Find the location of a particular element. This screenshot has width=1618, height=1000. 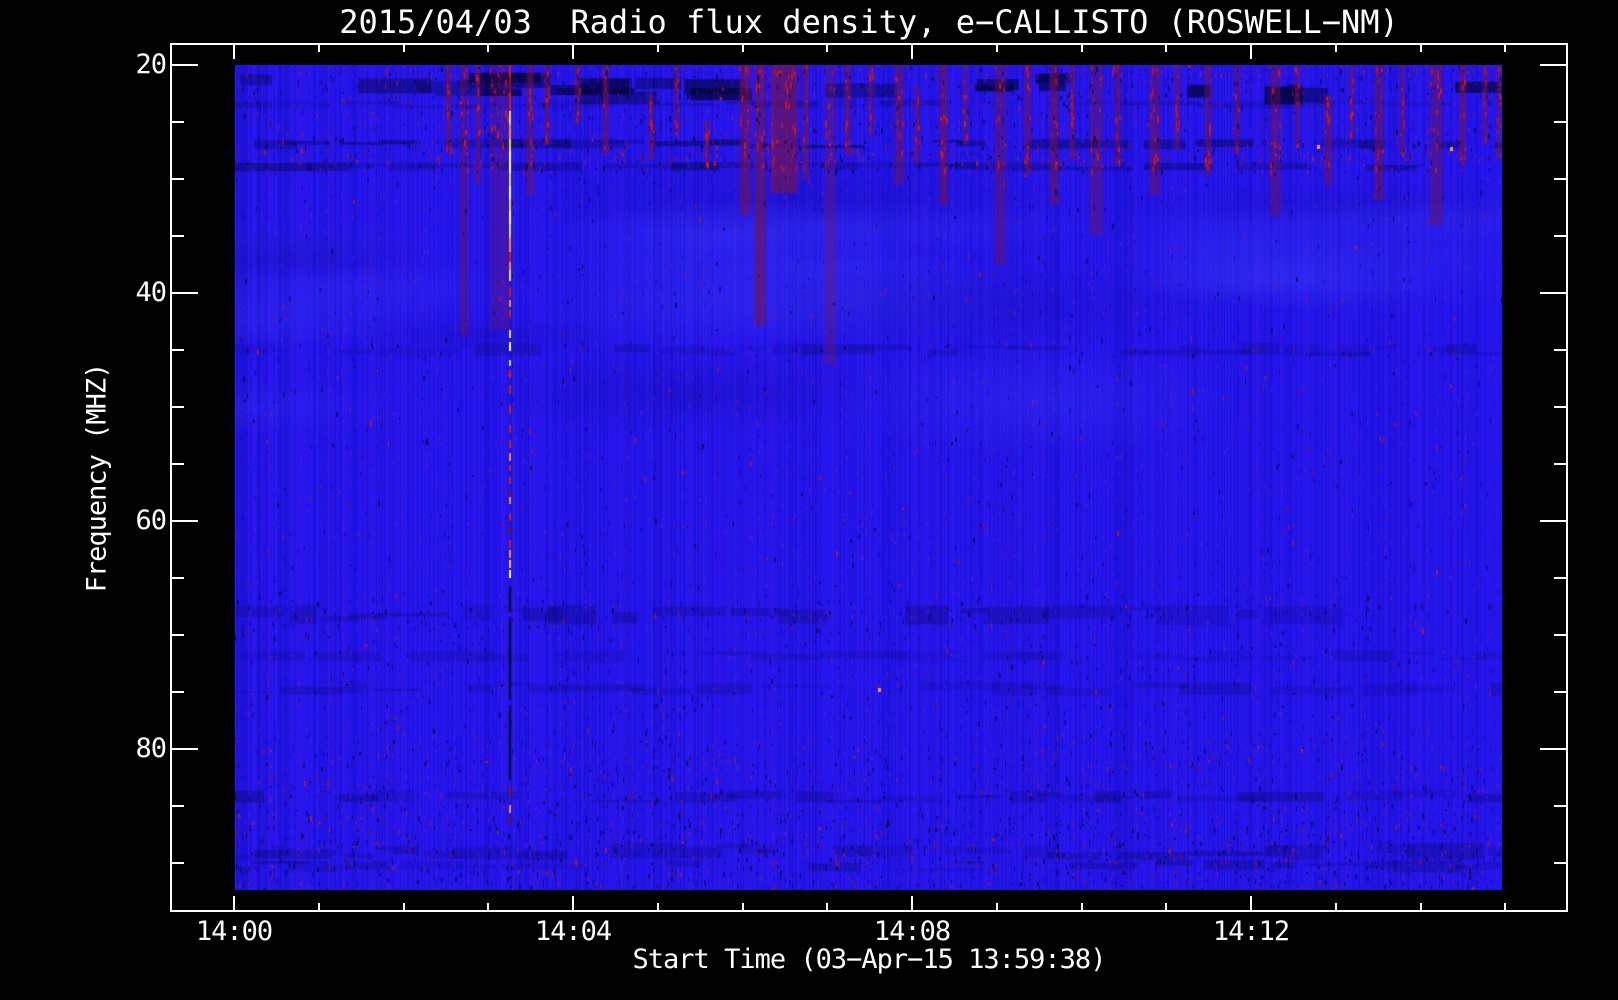

y-tick-label: 20 is located at coordinates (151, 64).